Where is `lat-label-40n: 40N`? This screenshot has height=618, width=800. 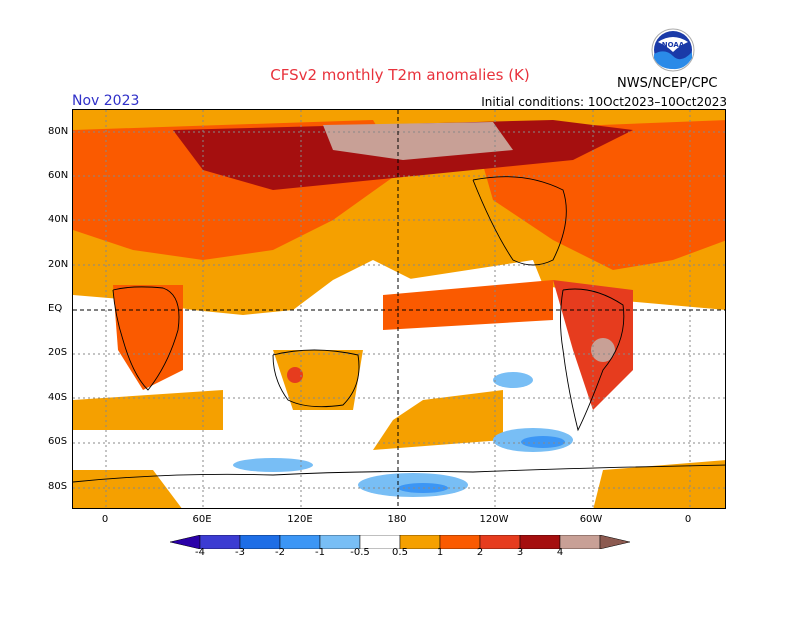
lat-label-40n: 40N is located at coordinates (58, 219).